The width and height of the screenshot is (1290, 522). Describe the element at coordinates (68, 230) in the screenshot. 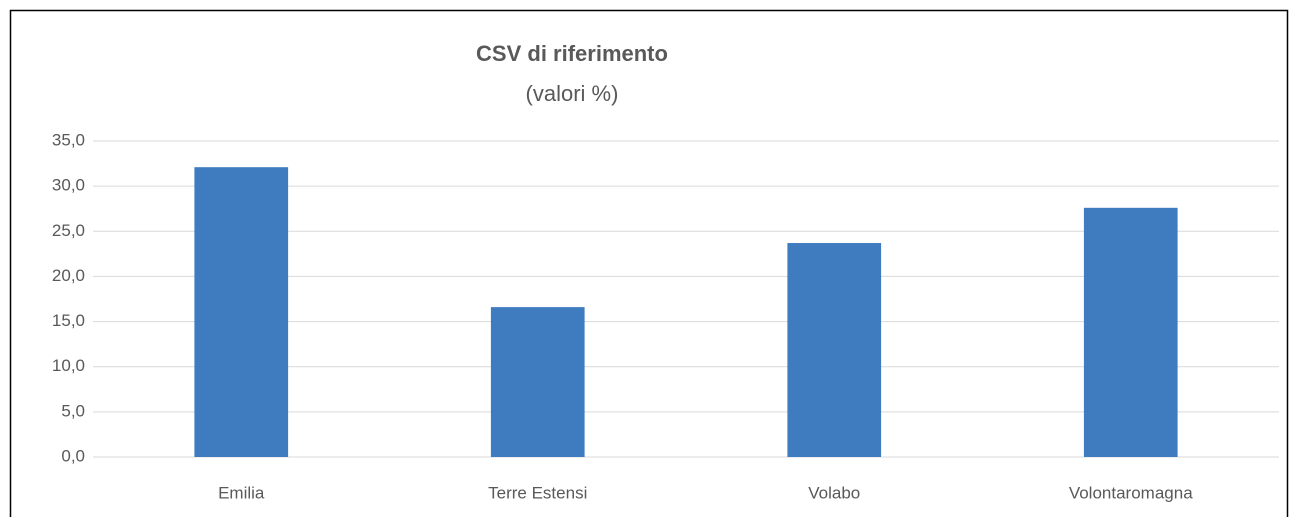

I see `y-tick-label: 25,0` at that location.